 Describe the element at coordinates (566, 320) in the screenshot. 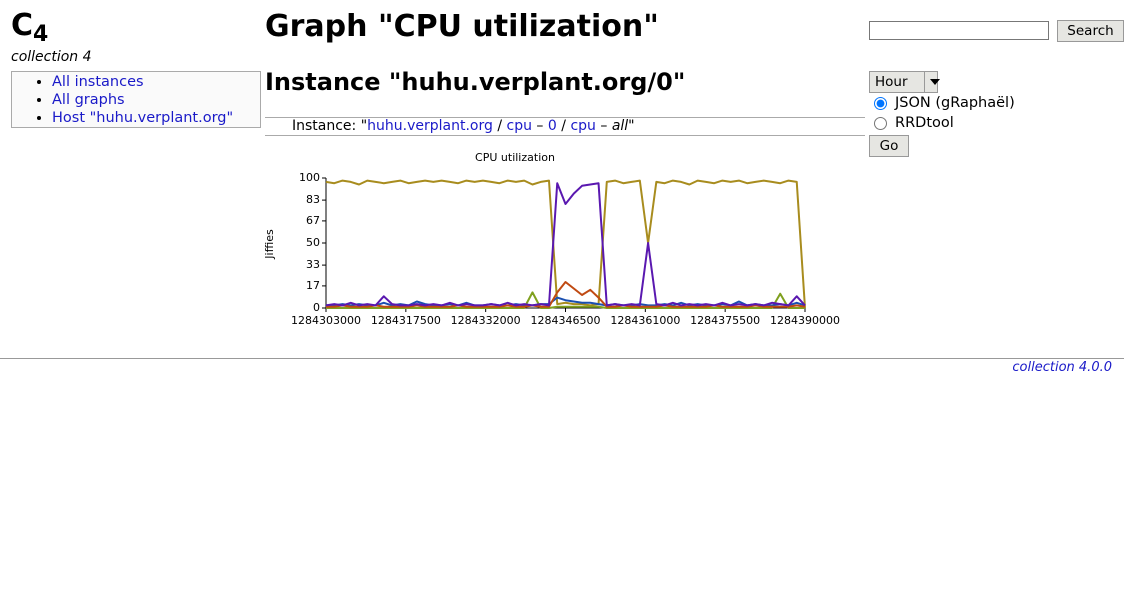

I see `x-tick-label: 1284346500` at that location.